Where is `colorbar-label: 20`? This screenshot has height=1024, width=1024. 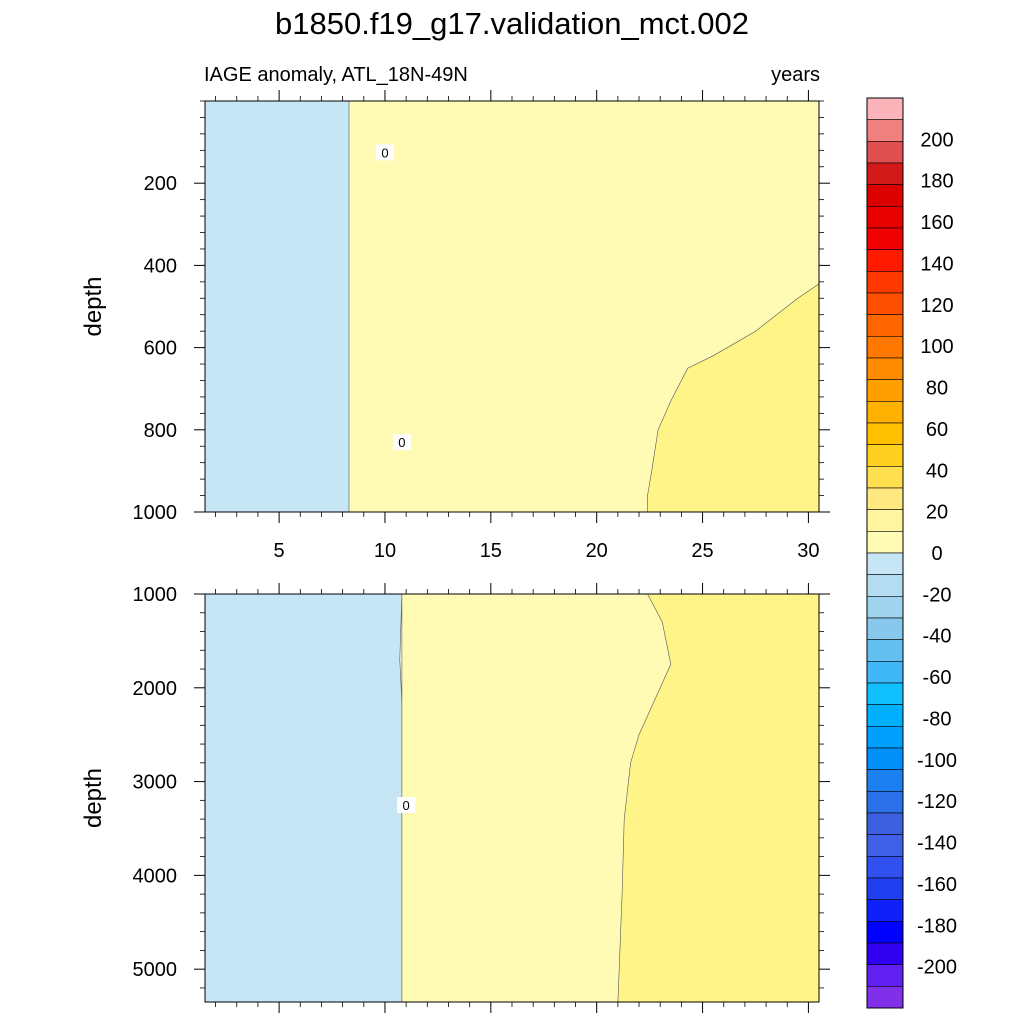
colorbar-label: 20 is located at coordinates (937, 513).